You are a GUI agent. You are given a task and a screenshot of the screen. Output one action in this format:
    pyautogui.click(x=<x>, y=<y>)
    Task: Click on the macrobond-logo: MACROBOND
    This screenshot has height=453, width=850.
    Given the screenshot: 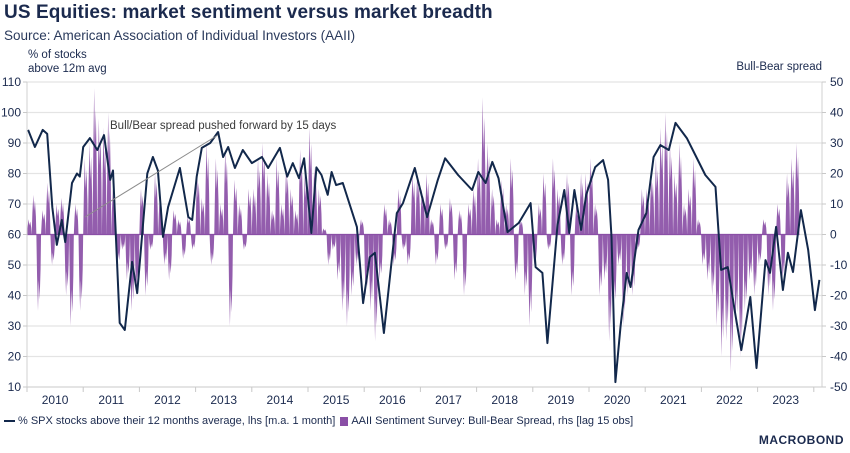 What is the action you would take?
    pyautogui.click(x=801, y=440)
    